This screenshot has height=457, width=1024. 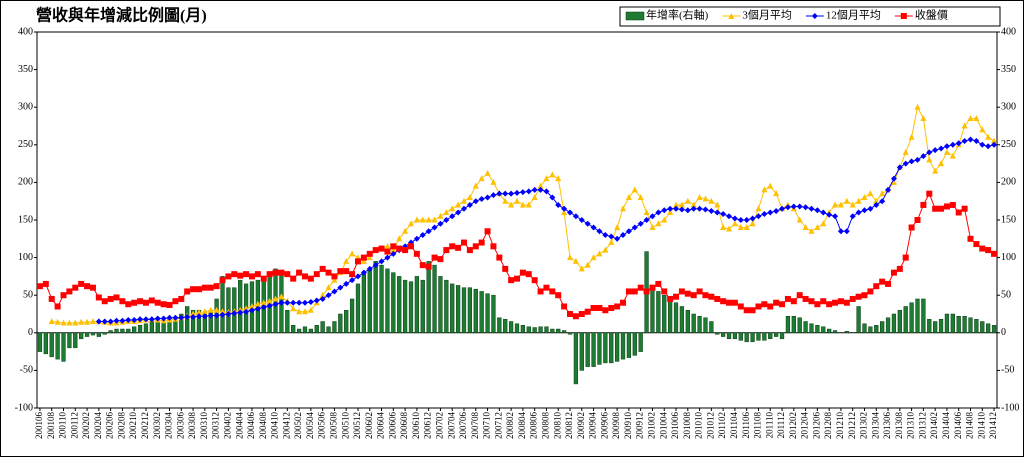 What do you see at coordinates (781, 425) in the screenshot?
I see `x-tick-label: 201112` at bounding box center [781, 425].